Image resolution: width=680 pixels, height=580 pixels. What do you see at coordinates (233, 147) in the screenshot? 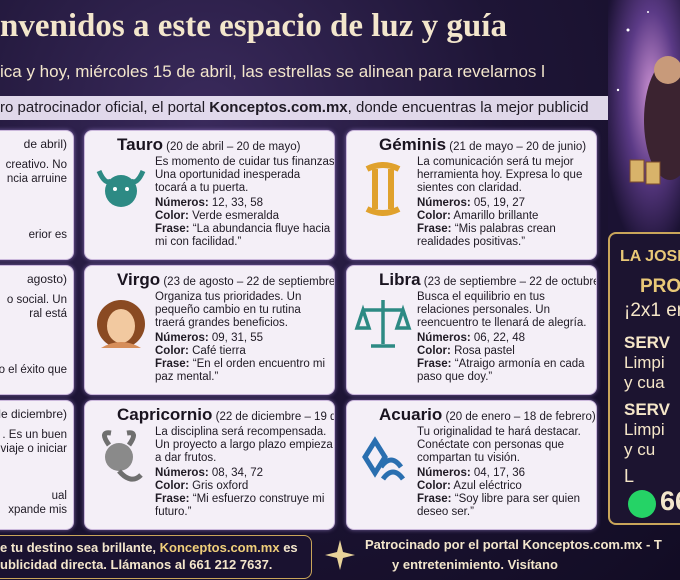
I see `sign-dates: (20 de abril – 20 de mayo)` at bounding box center [233, 147].